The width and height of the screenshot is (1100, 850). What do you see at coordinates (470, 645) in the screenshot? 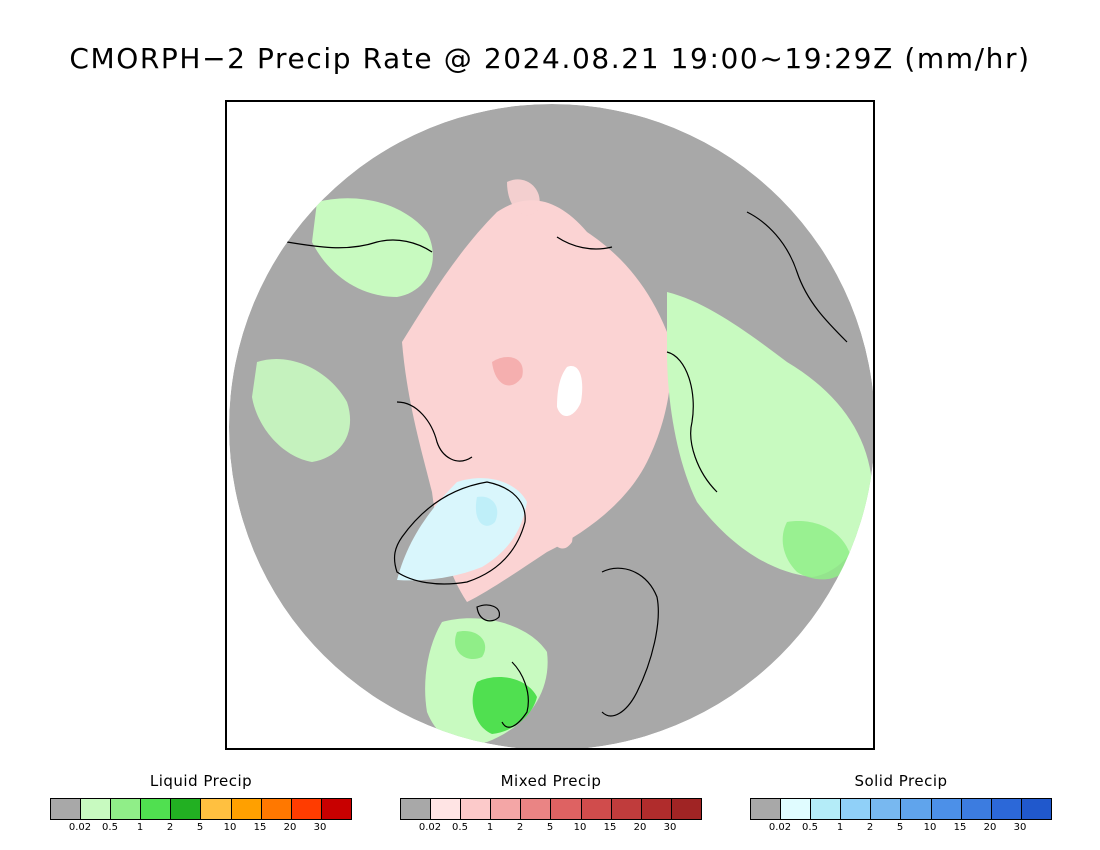
I see `liquid-precip-iceland-low` at bounding box center [470, 645].